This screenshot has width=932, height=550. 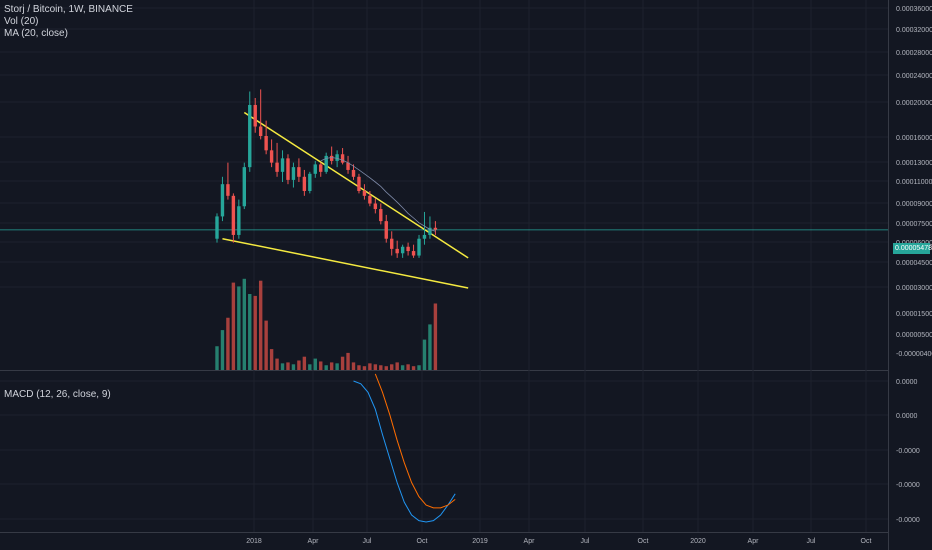 What do you see at coordinates (57, 394) in the screenshot?
I see `macd-legend: MACD (12, 26, close, 9)` at bounding box center [57, 394].